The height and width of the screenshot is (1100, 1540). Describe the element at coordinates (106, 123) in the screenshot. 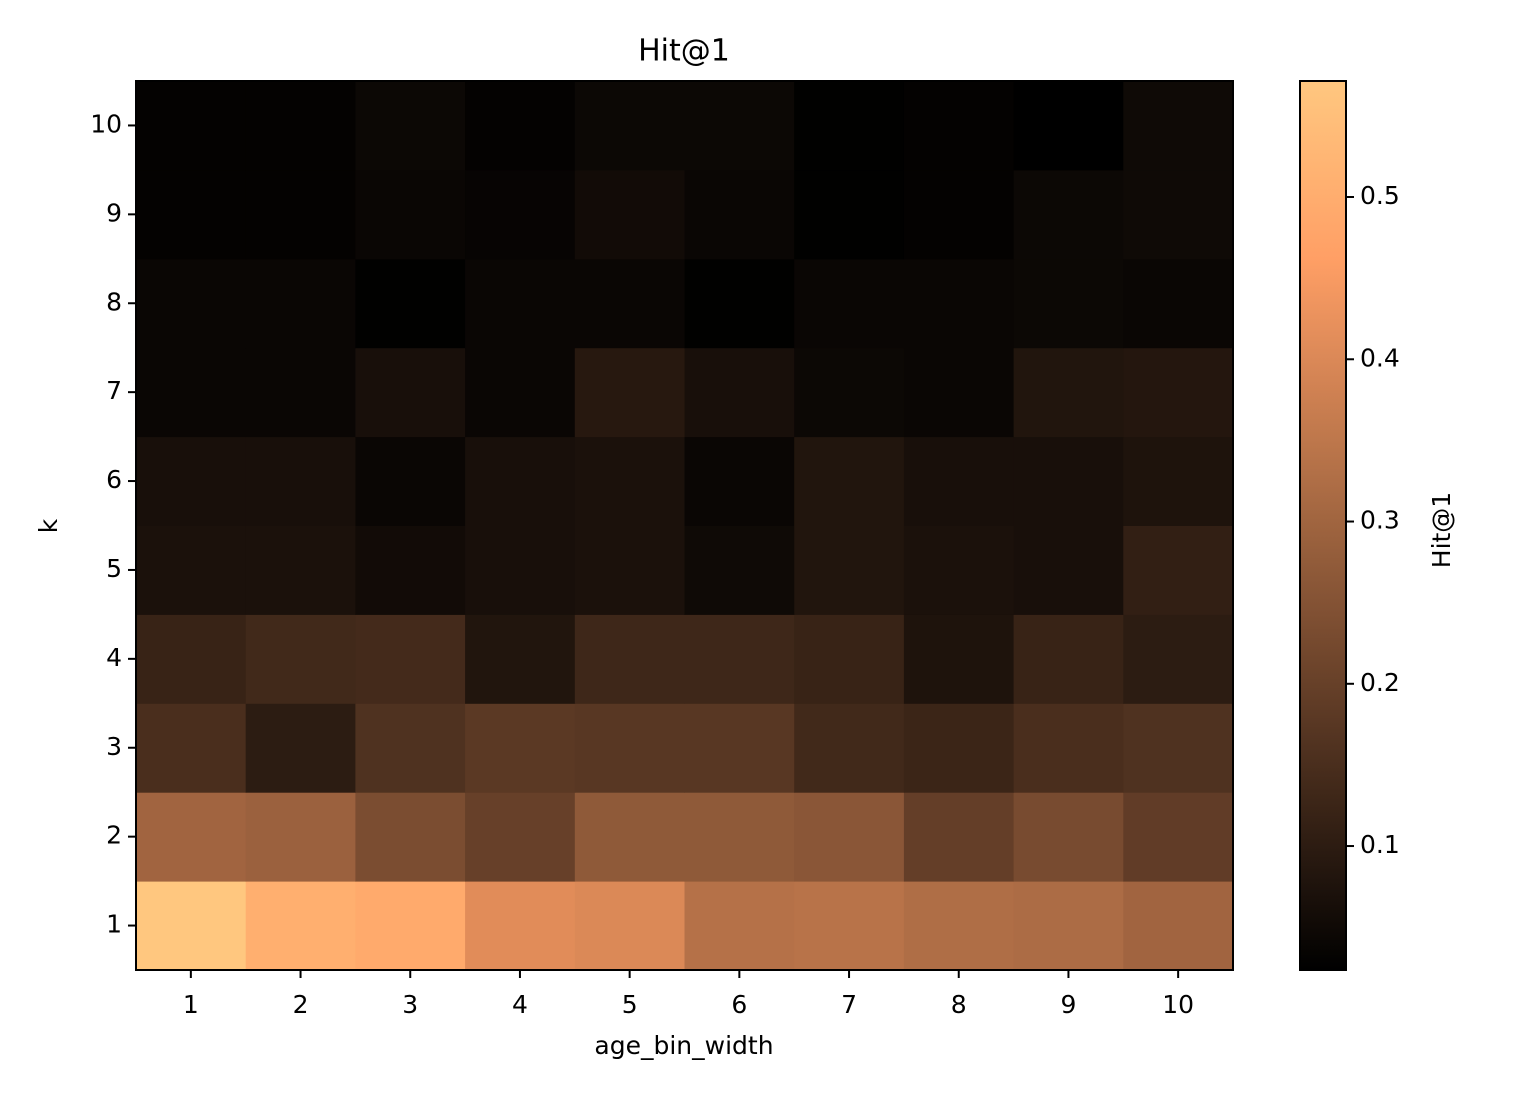

I see `y-tick-label: 10` at that location.